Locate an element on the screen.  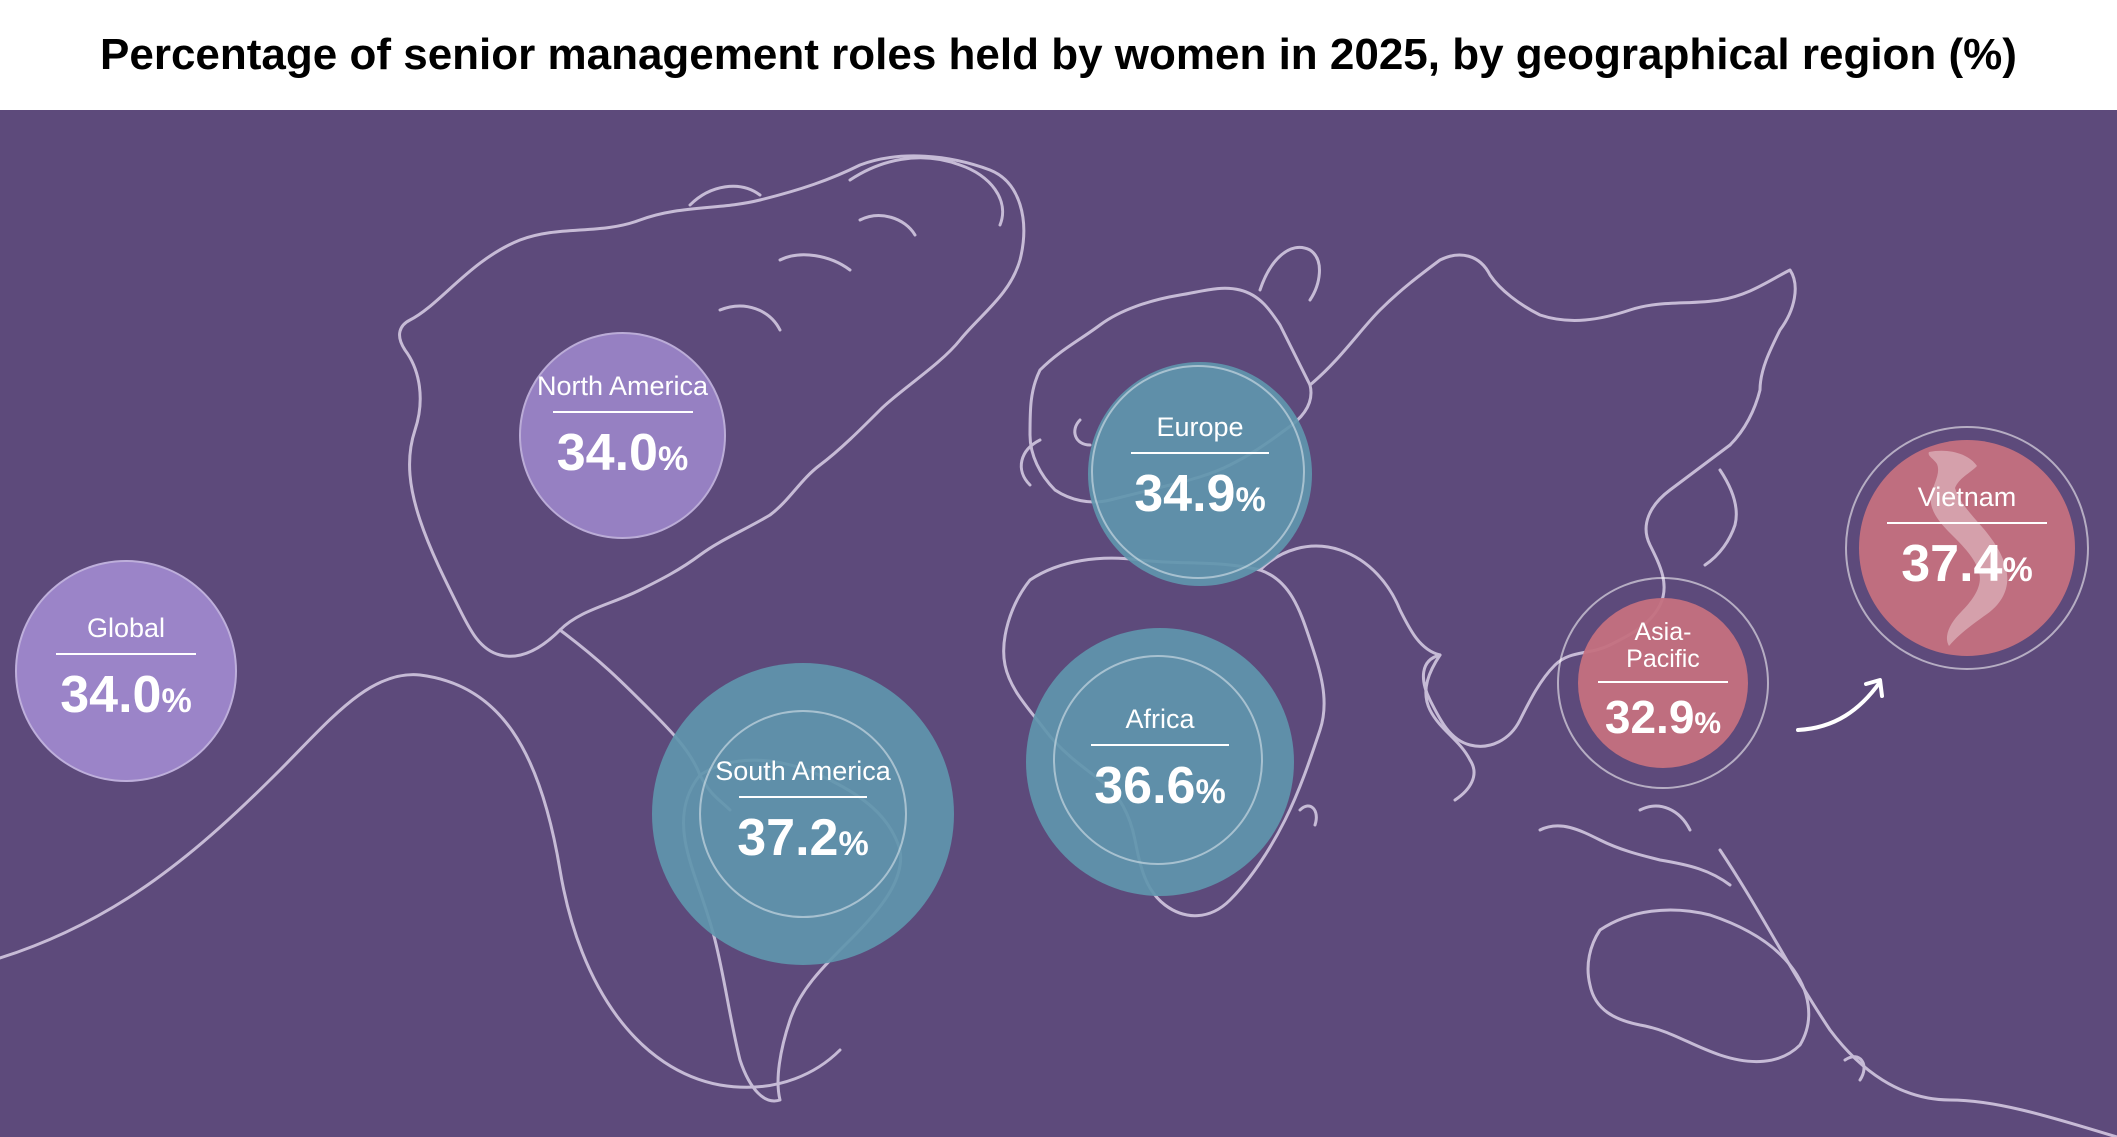
bubble-africa: Africa 36.6% is located at coordinates (1160, 762).